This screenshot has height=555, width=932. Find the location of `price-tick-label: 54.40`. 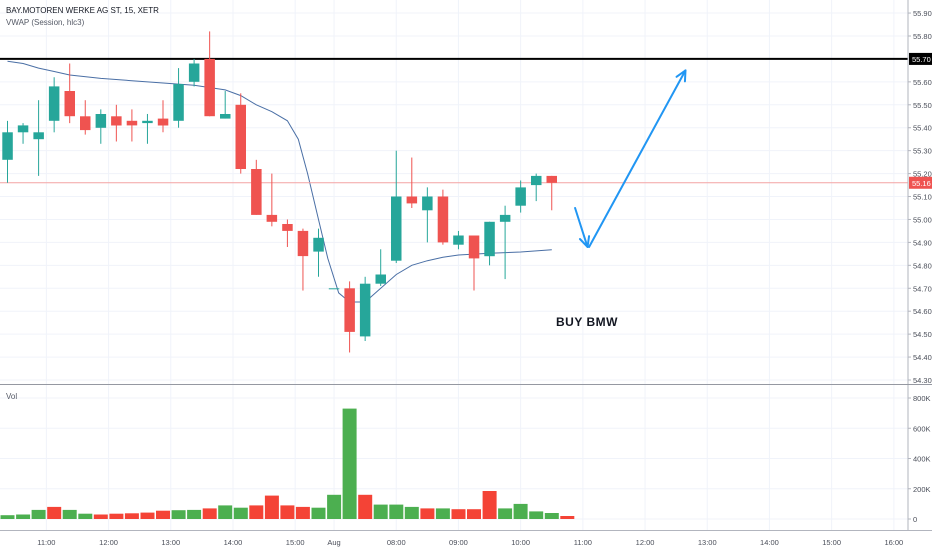

price-tick-label: 54.40 is located at coordinates (922, 357).